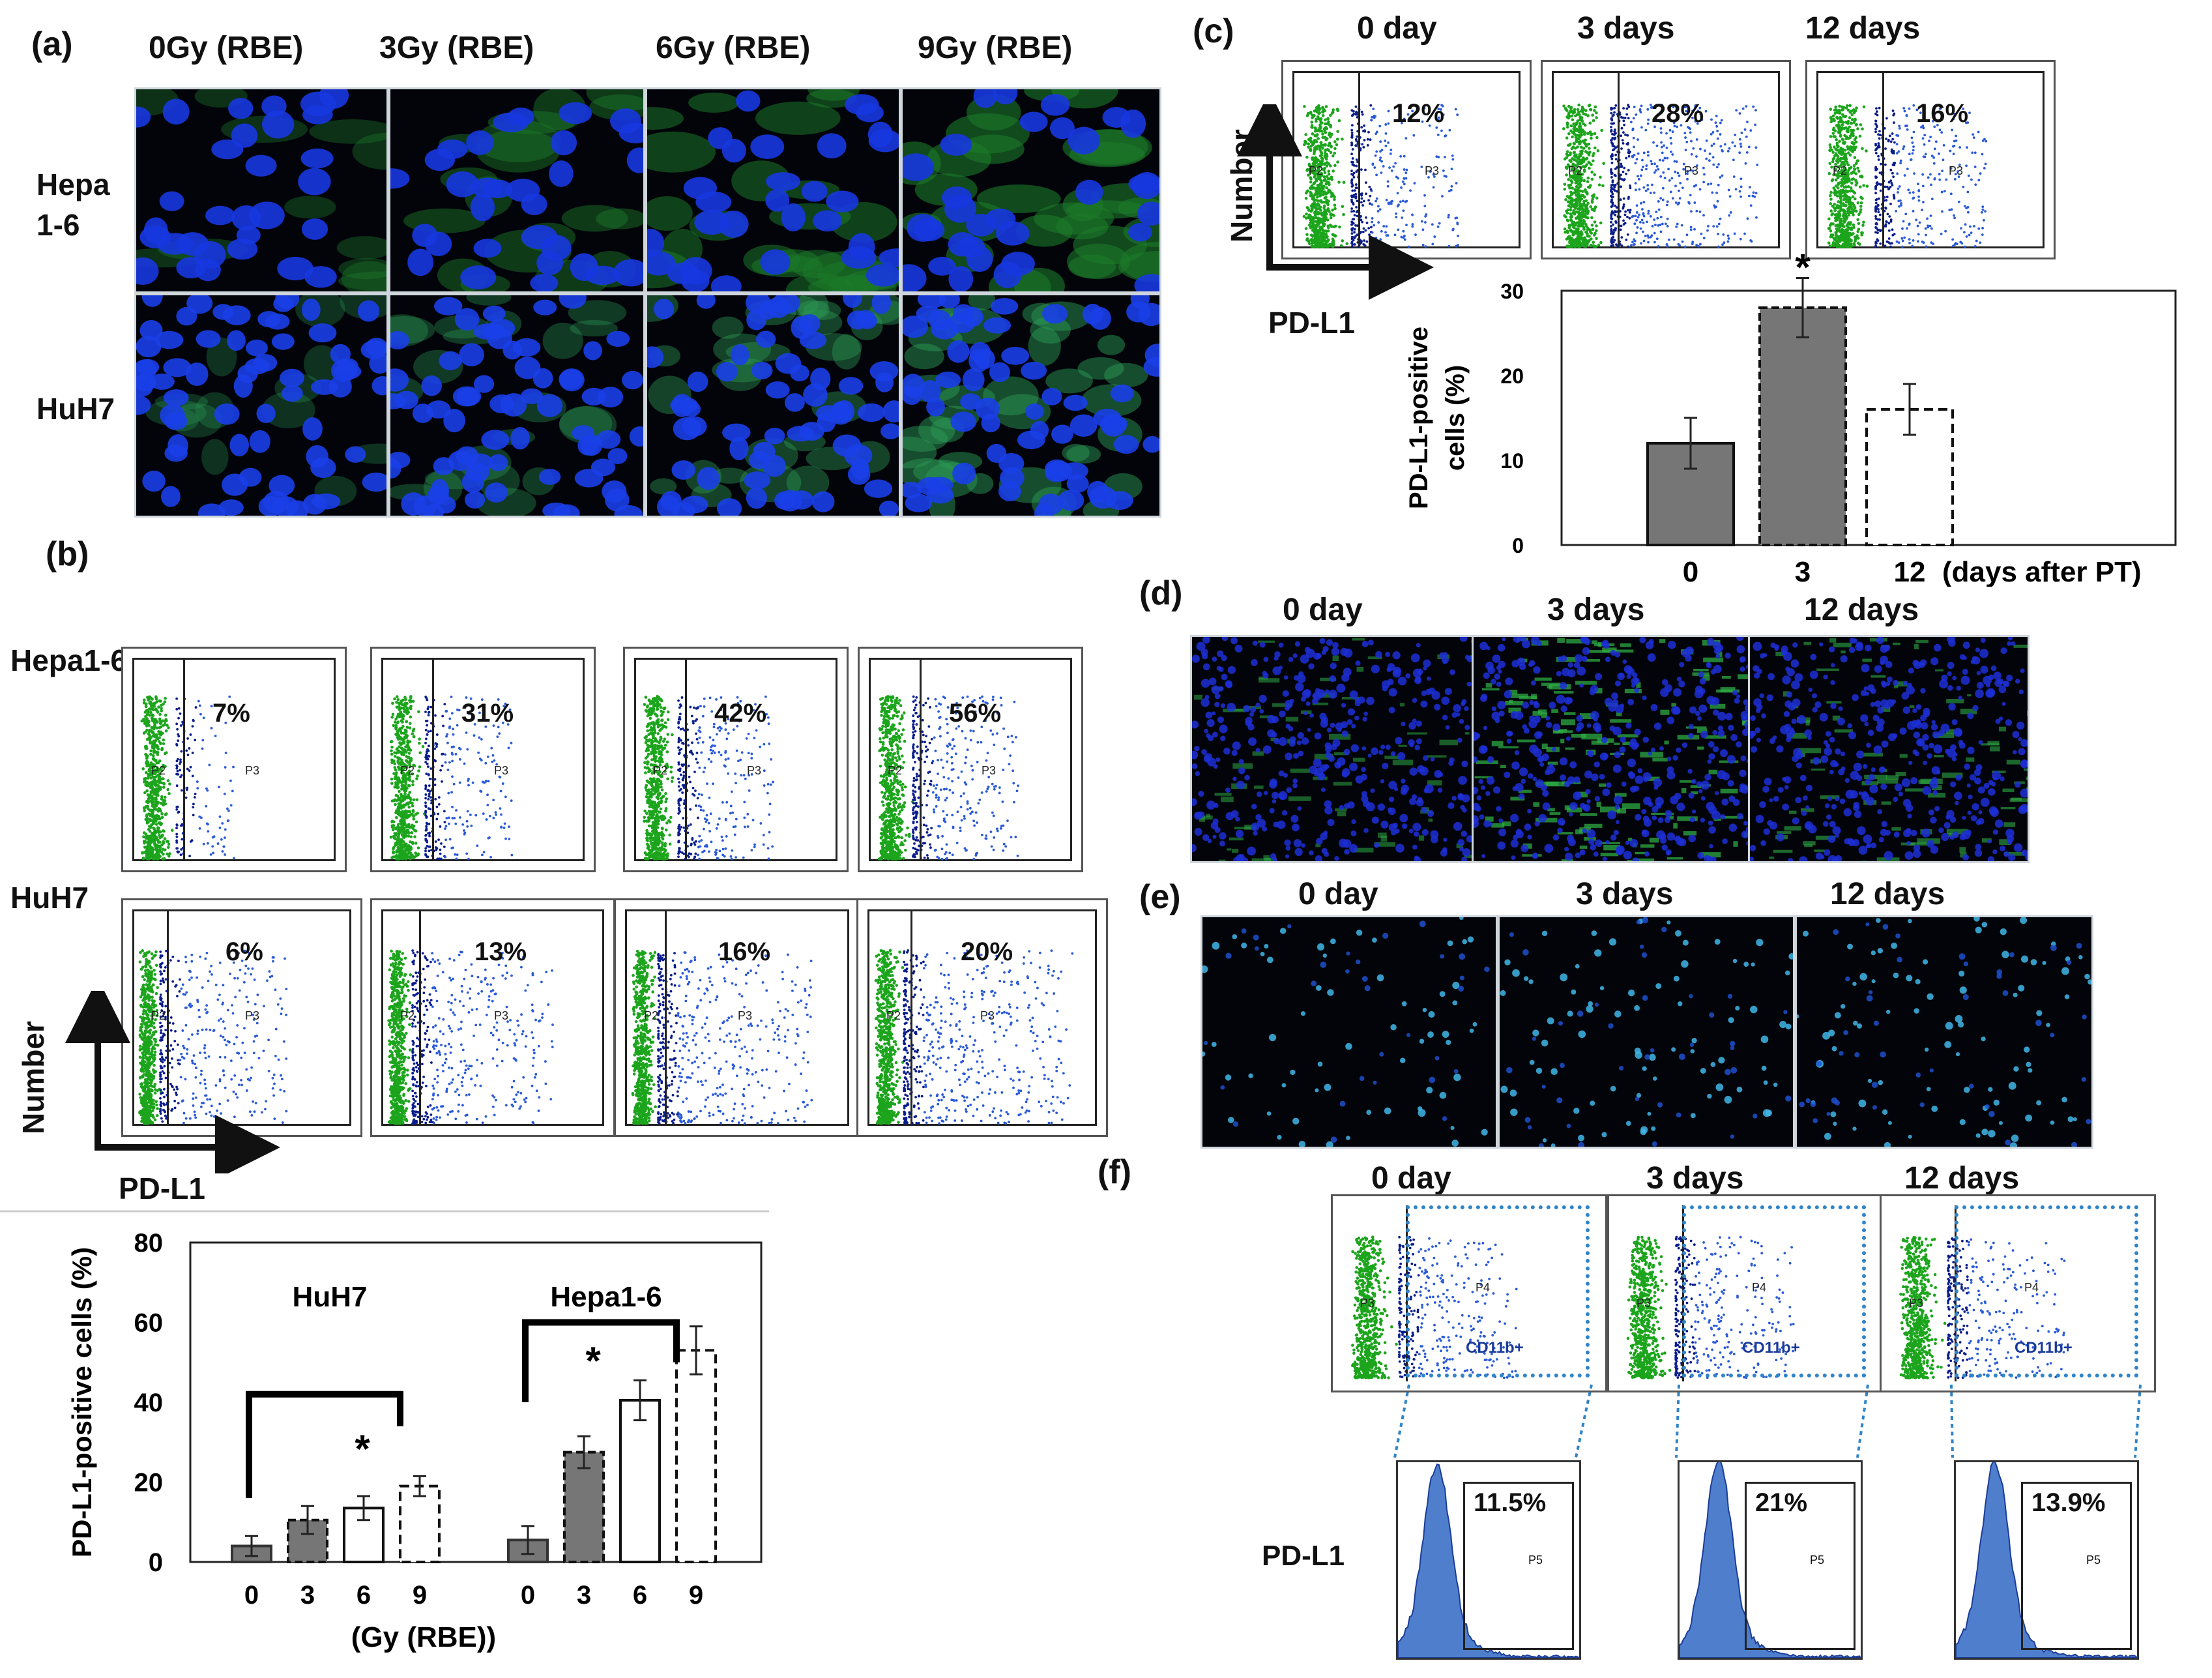  What do you see at coordinates (362, 1449) in the screenshot?
I see `significance-star: *` at bounding box center [362, 1449].